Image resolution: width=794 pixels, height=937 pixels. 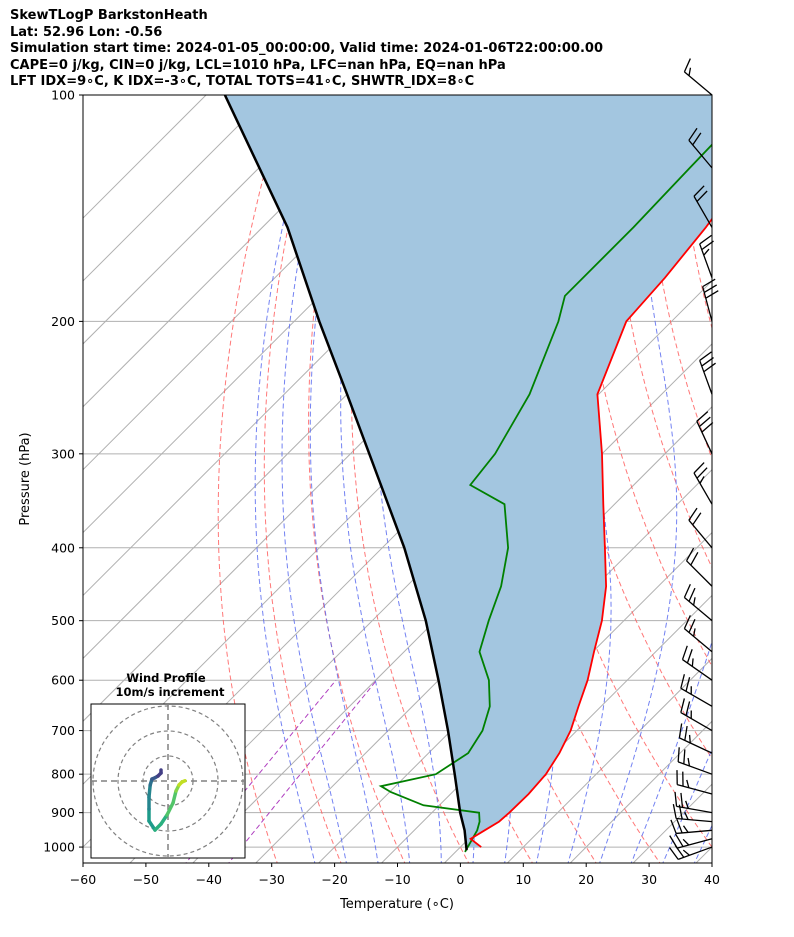 I want to click on chart-title: SkewTLogP BarkstonHeath, so click(x=109, y=15).